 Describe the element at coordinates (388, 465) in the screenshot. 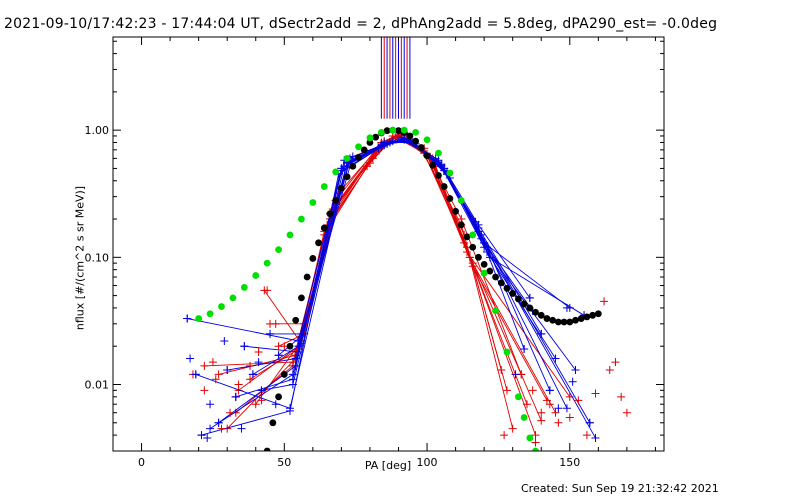

I see `x-axis-label: PA [deg]` at that location.